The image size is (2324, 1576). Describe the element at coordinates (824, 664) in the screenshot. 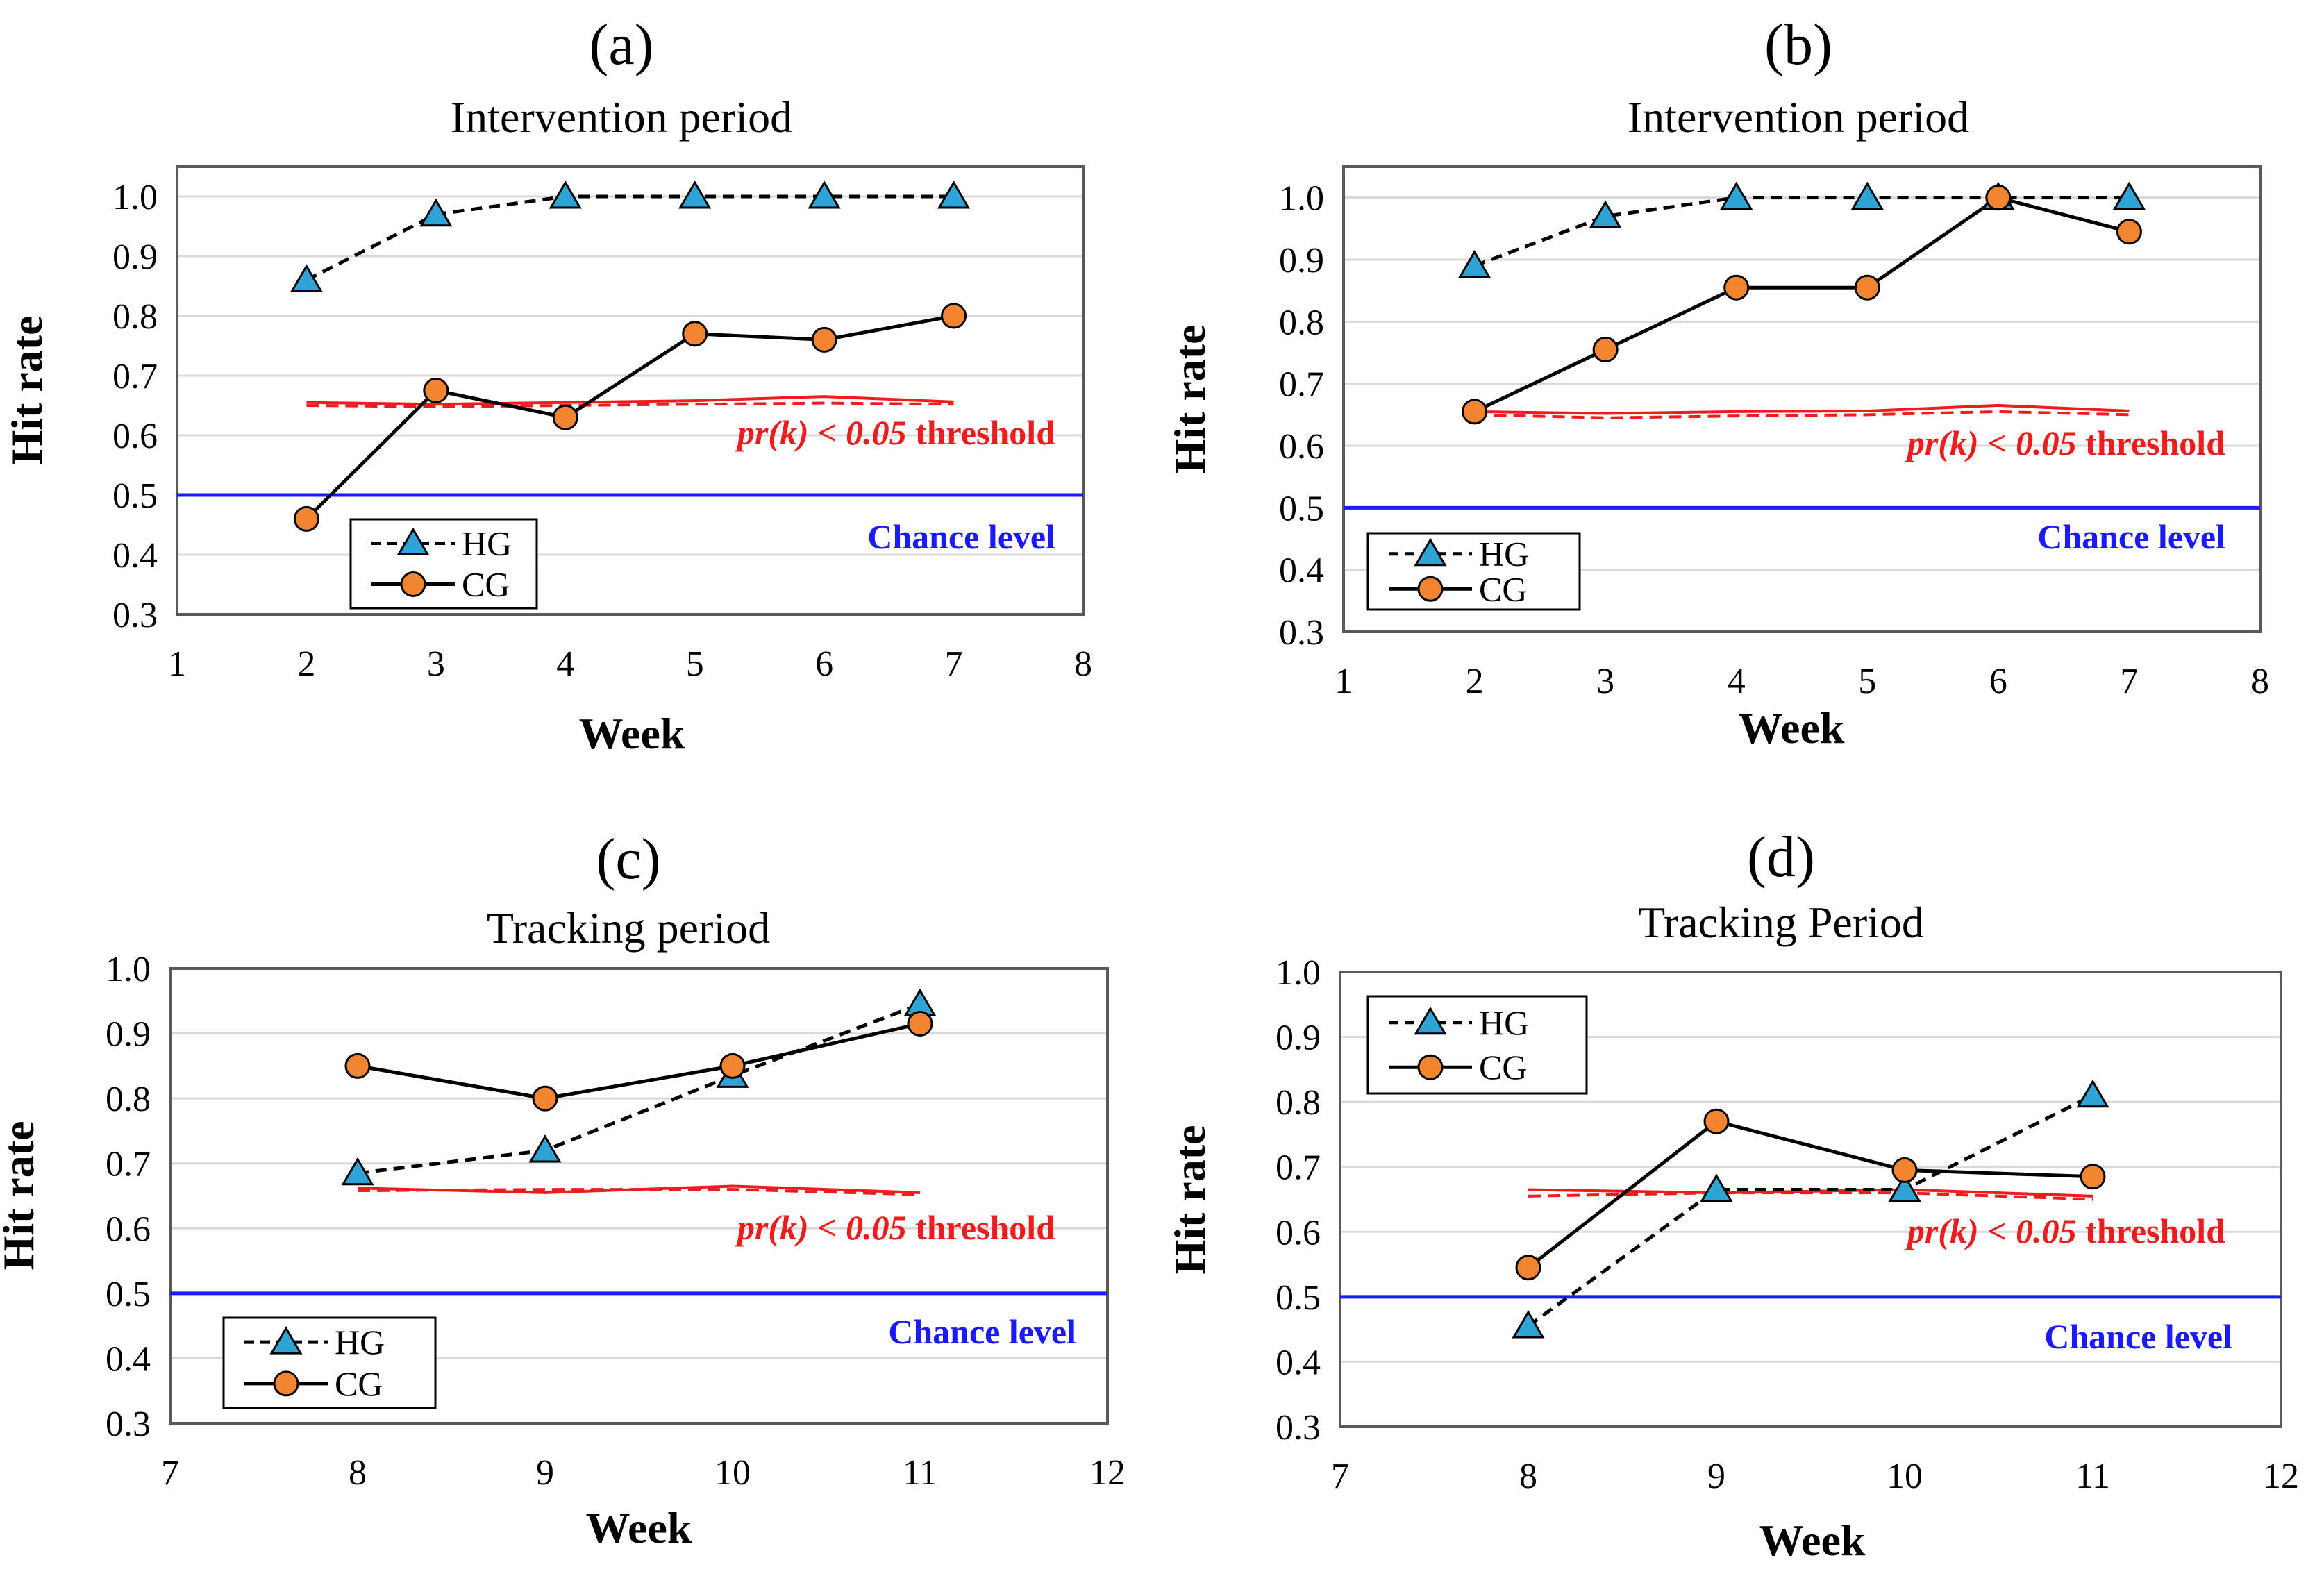

I see `x-tick-label: 6` at that location.